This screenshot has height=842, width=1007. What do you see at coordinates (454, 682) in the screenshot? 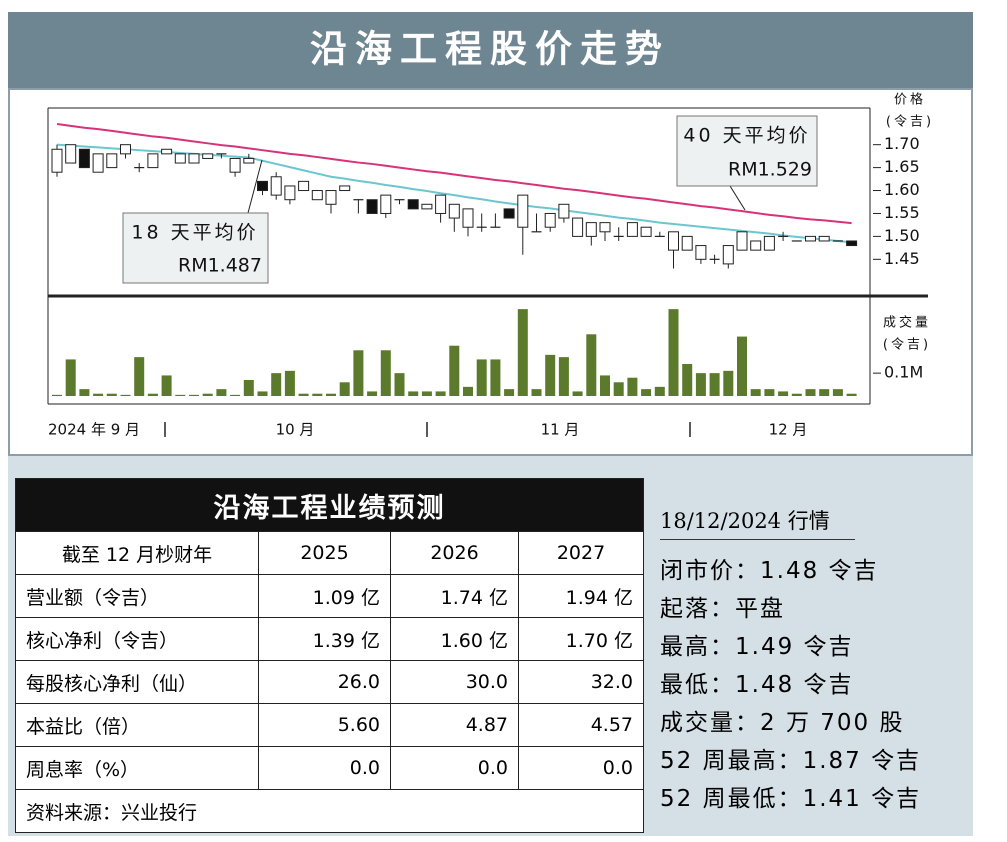
I see `table-cell: 30.0` at bounding box center [454, 682].